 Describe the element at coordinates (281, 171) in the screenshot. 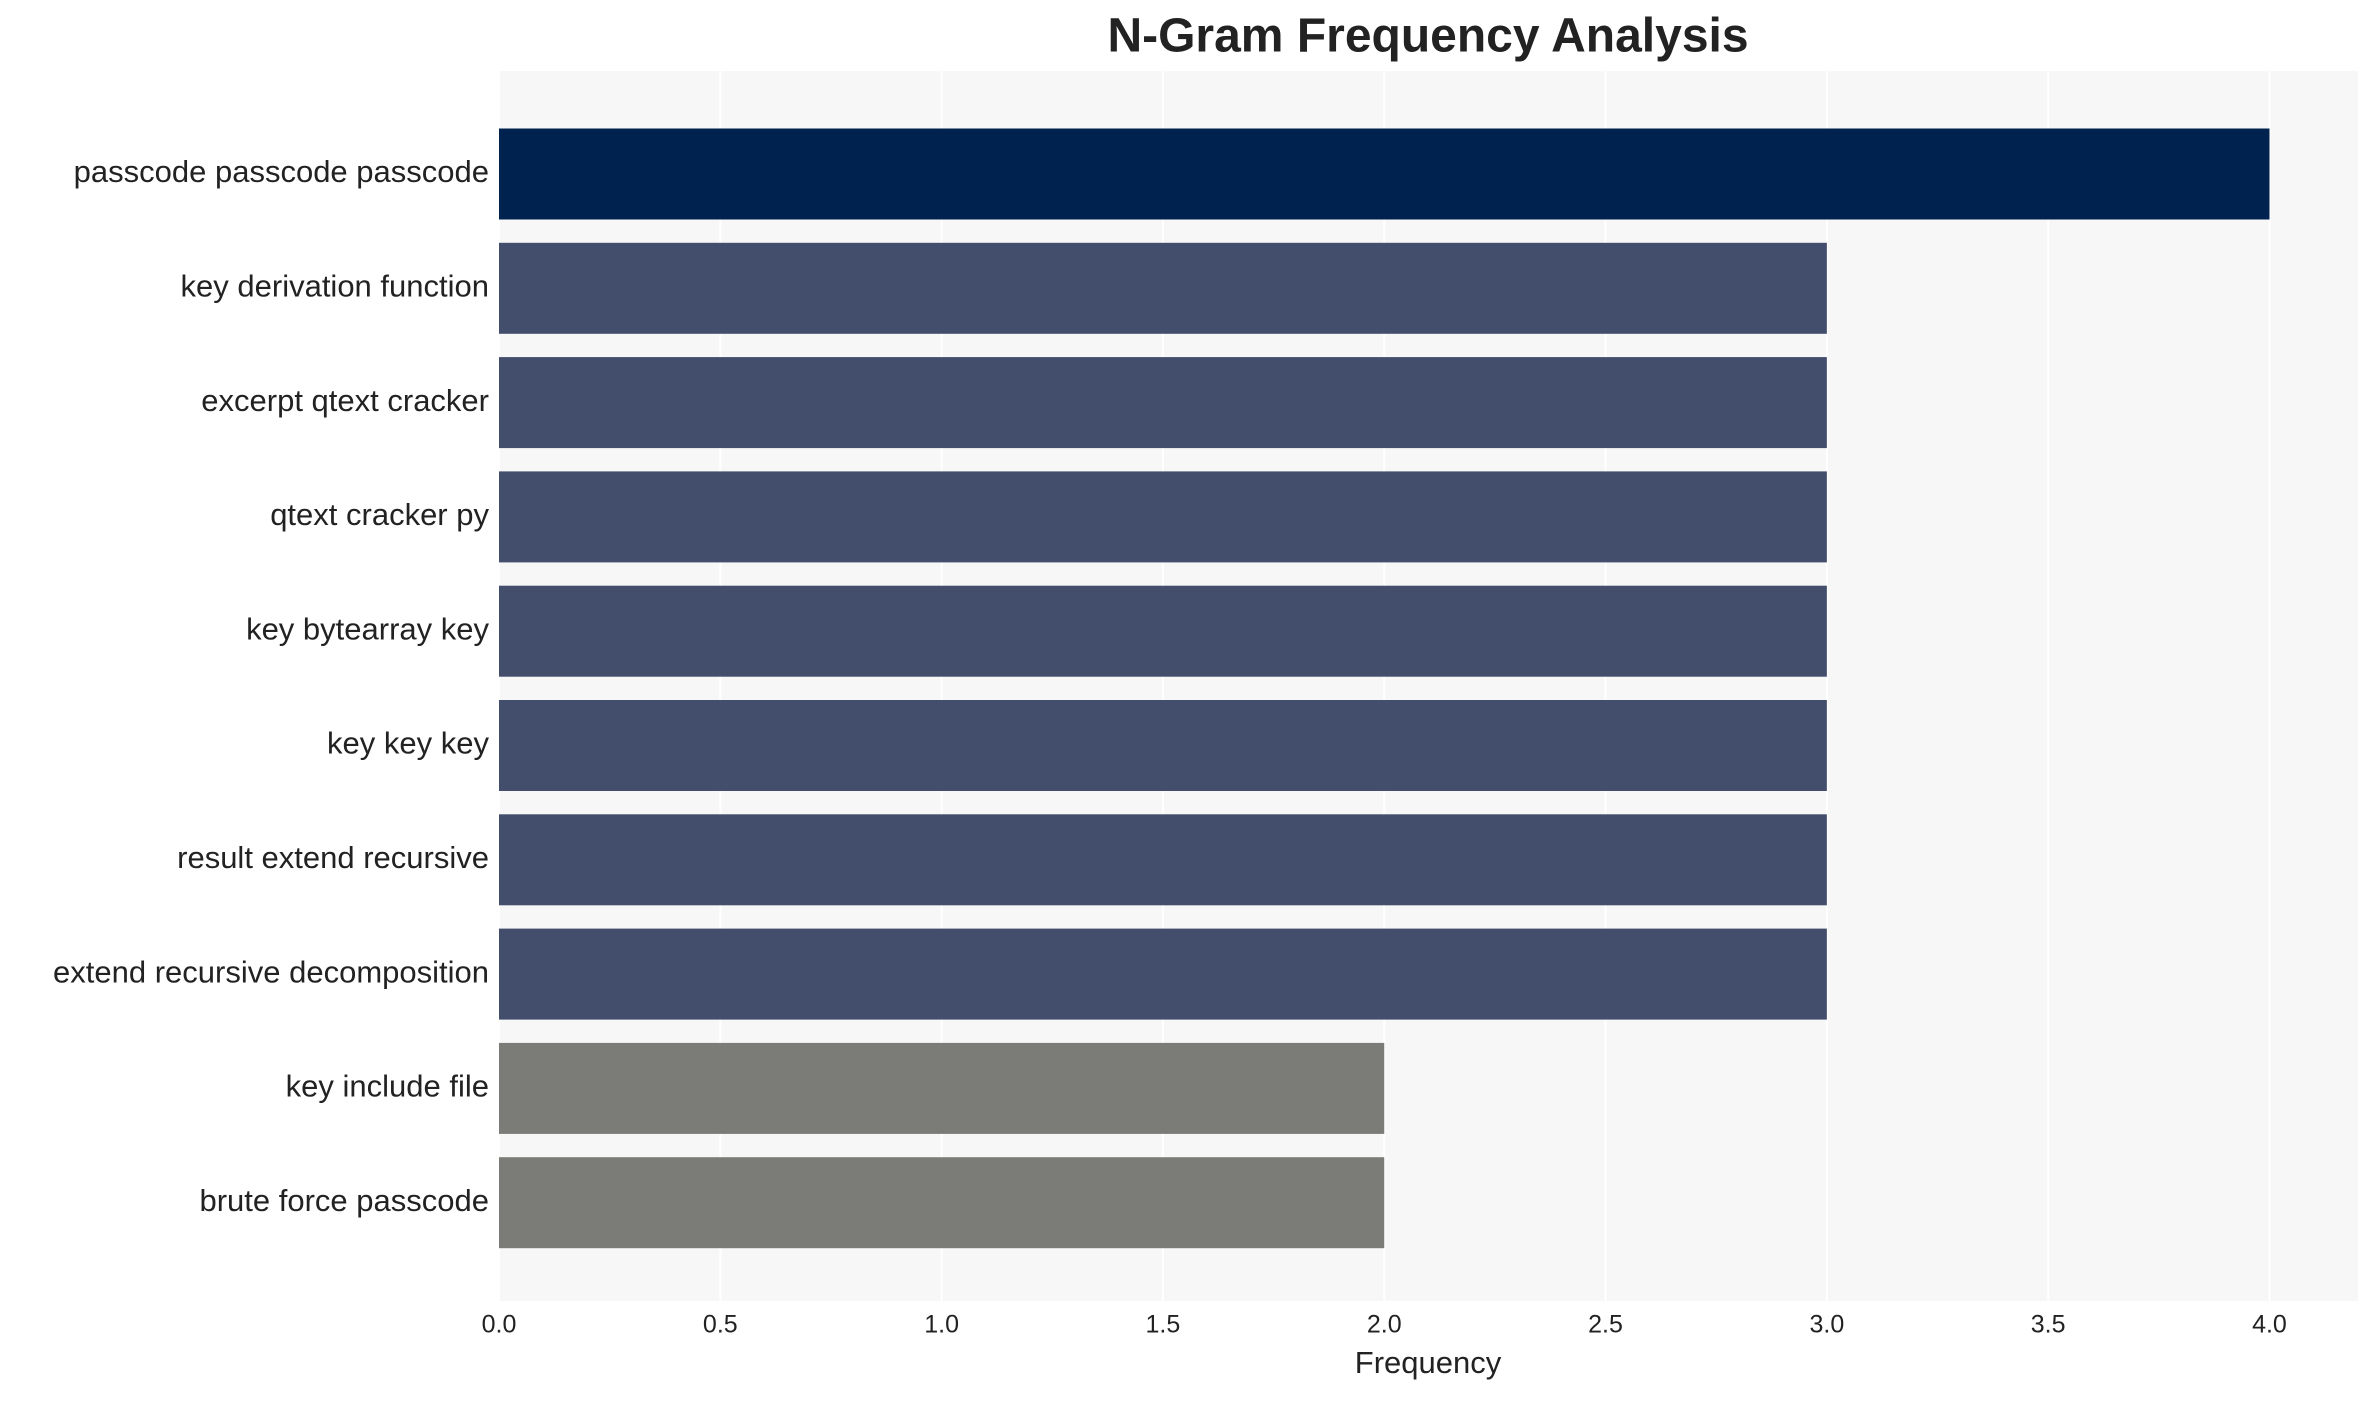

I see `y-tick-label: passcode passcode passcode` at that location.